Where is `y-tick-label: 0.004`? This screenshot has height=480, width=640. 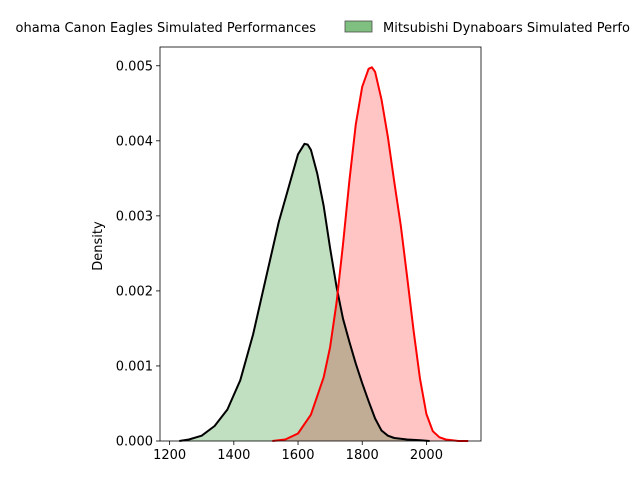 y-tick-label: 0.004 is located at coordinates (134, 141).